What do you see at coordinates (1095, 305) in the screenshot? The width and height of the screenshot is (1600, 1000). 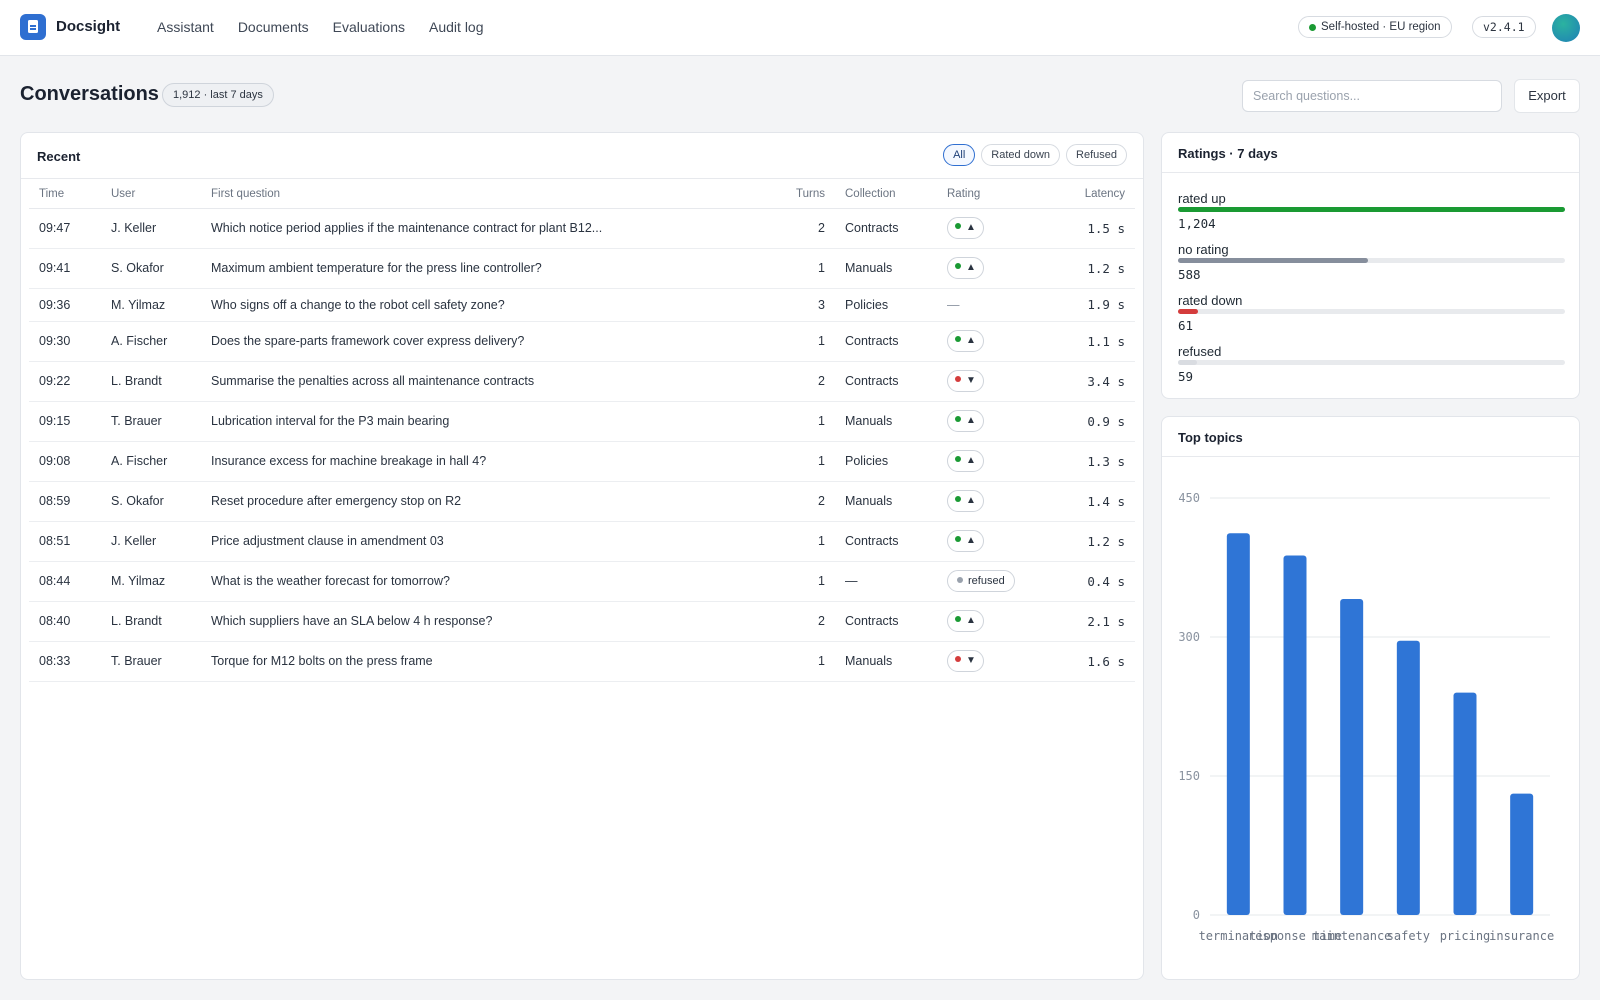 I see `cell-latency: 1.9 s` at bounding box center [1095, 305].